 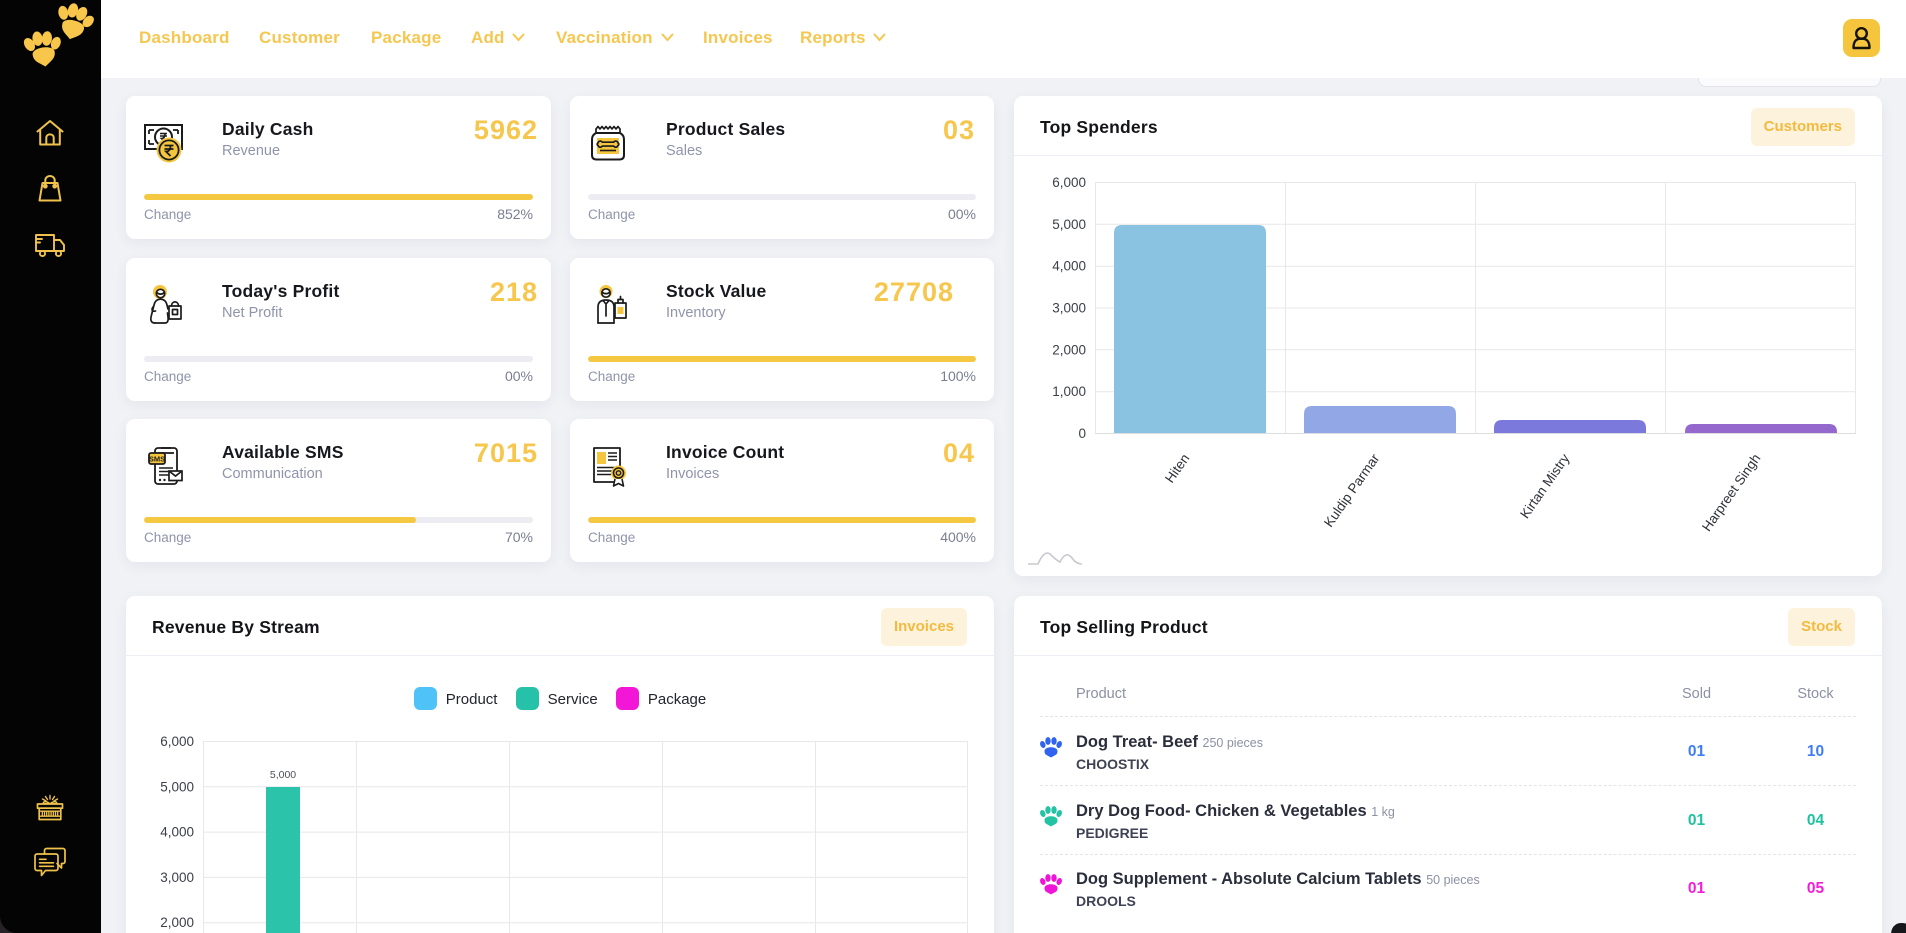 What do you see at coordinates (1082, 433) in the screenshot?
I see `svg-text: 0` at bounding box center [1082, 433].